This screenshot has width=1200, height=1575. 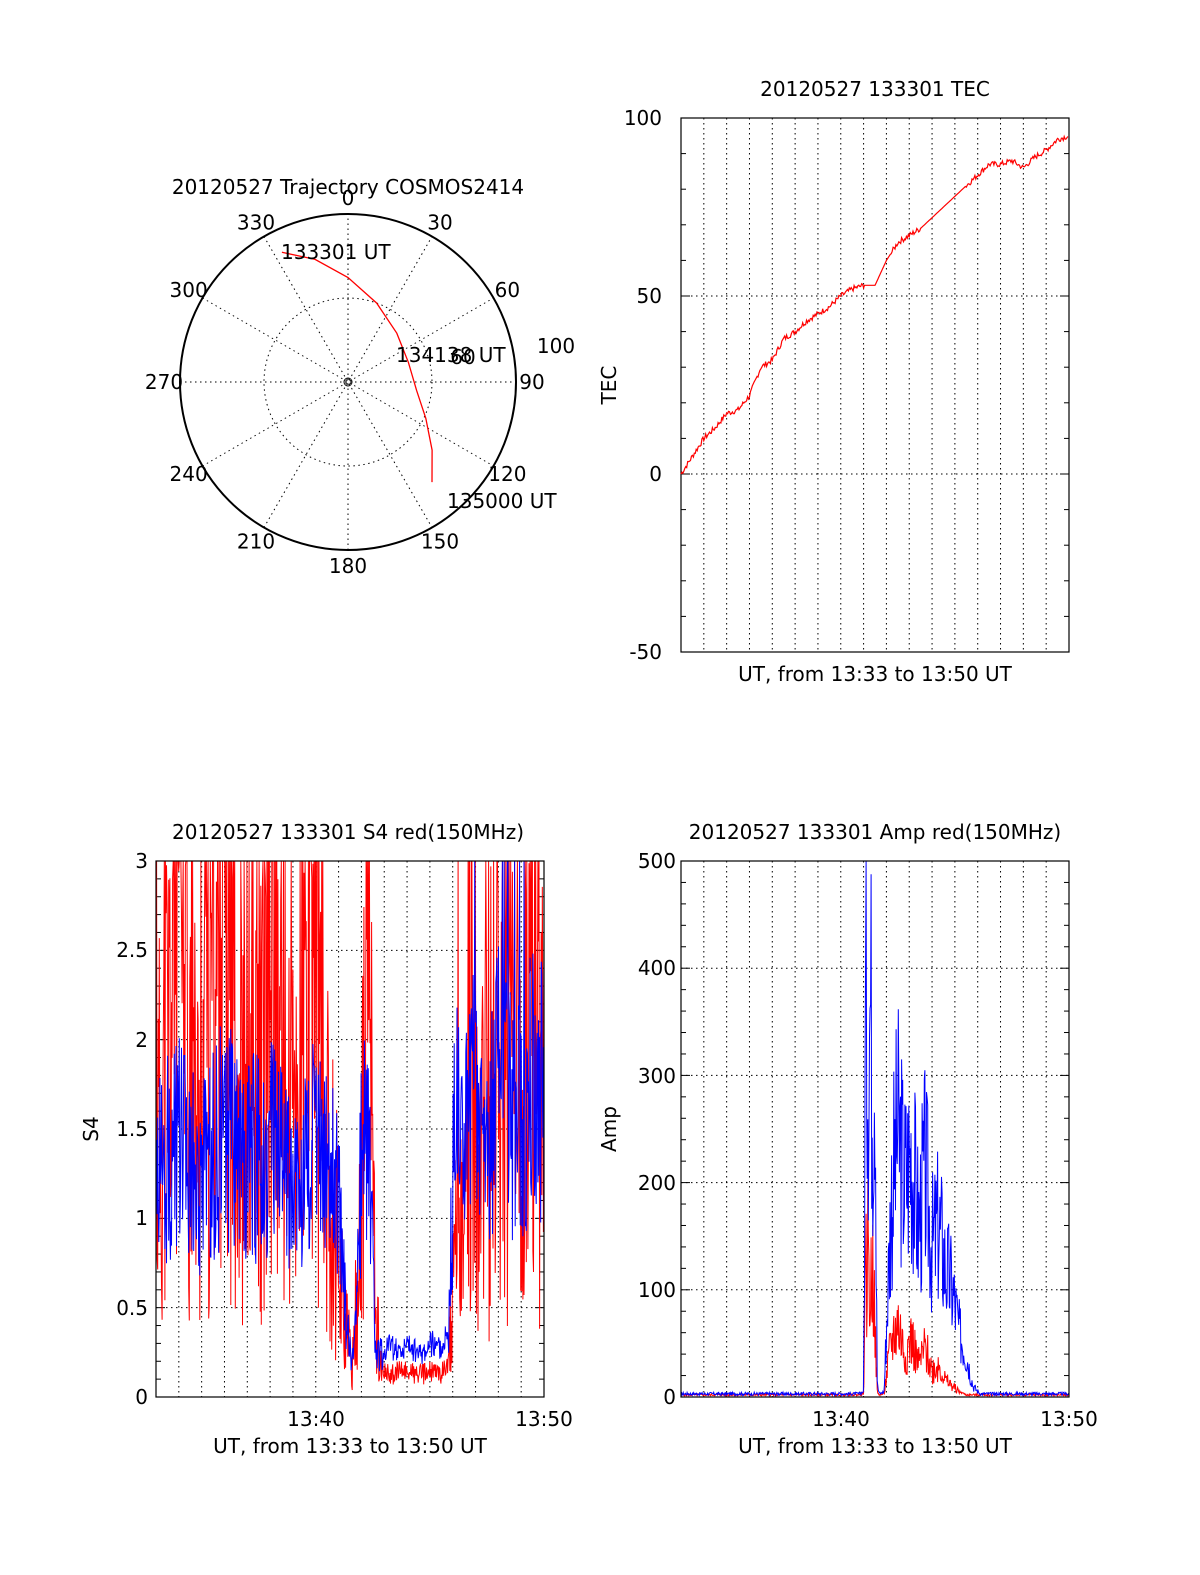 I want to click on polar-angle-labels: 0 30 60 90 120 150 180 210 240 270 300 330, so click(x=345, y=382).